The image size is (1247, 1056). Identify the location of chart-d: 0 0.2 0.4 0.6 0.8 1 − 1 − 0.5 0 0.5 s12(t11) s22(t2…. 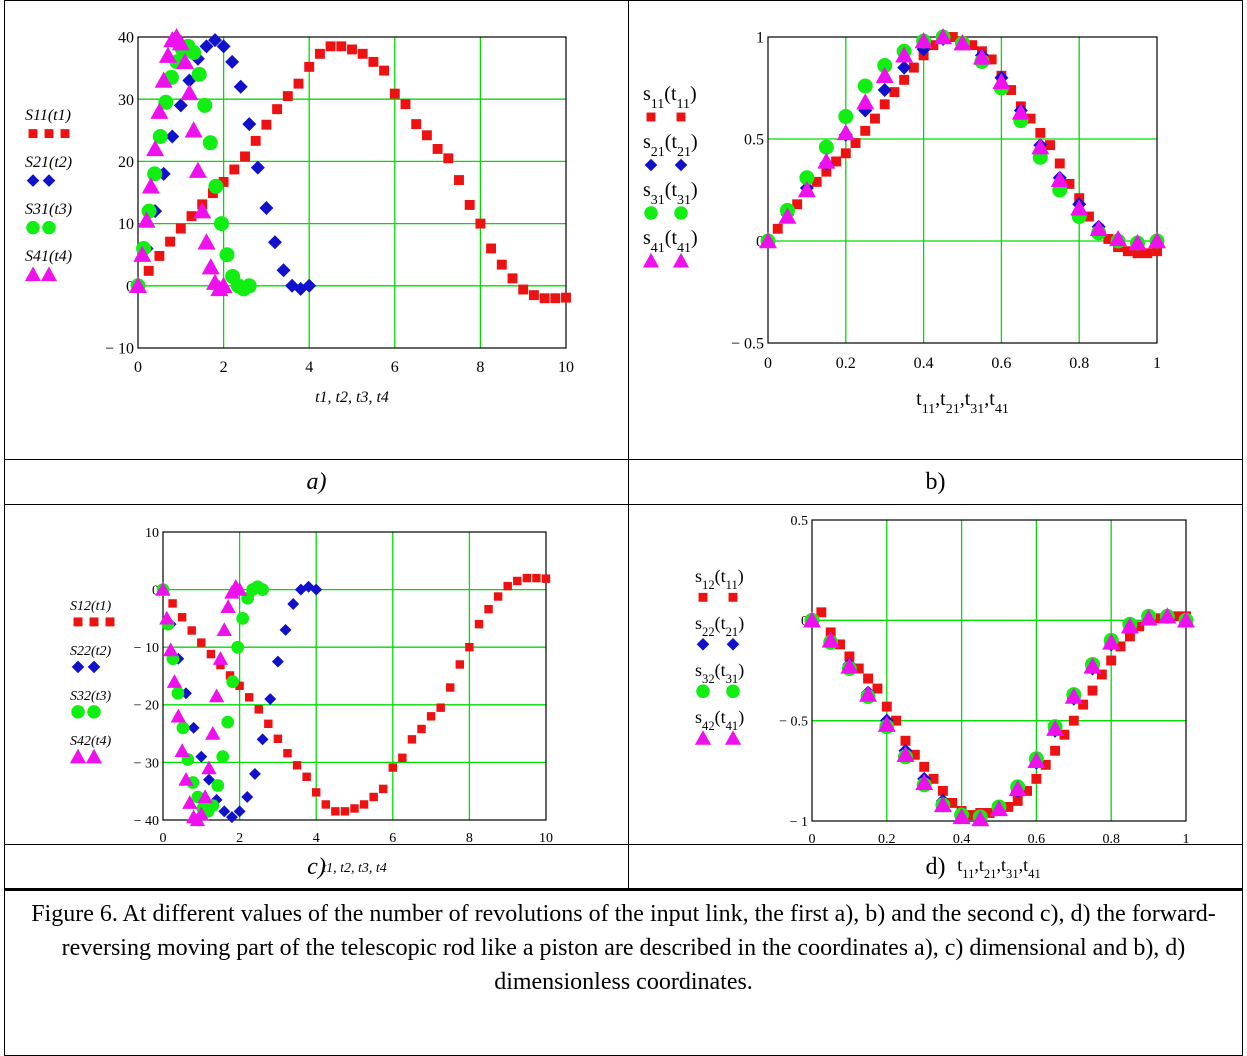
(944, 697).